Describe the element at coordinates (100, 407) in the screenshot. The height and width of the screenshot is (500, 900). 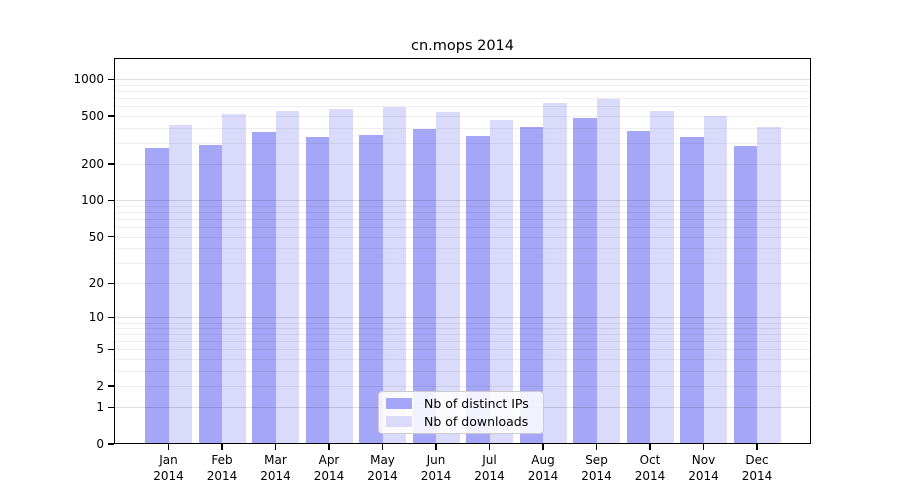
I see `y-axis-tick-label: 1` at that location.